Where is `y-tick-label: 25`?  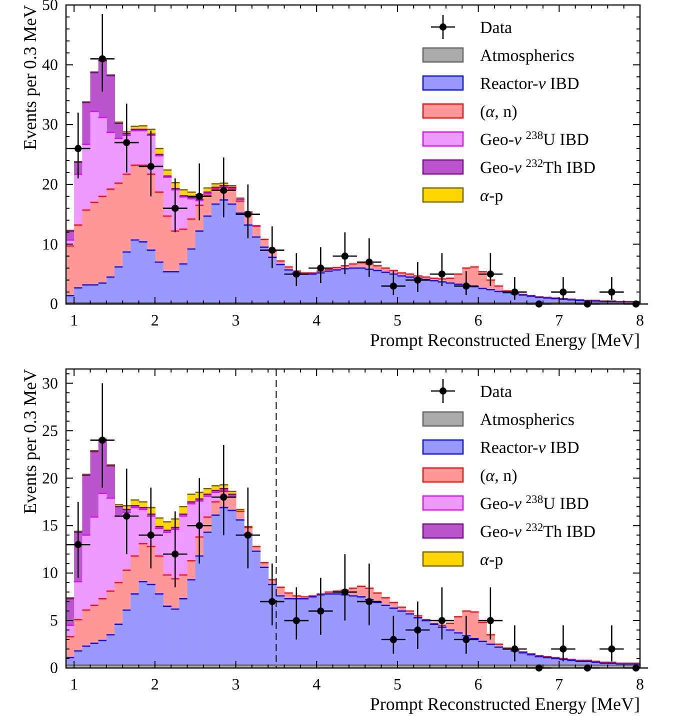
y-tick-label: 25 is located at coordinates (50, 431).